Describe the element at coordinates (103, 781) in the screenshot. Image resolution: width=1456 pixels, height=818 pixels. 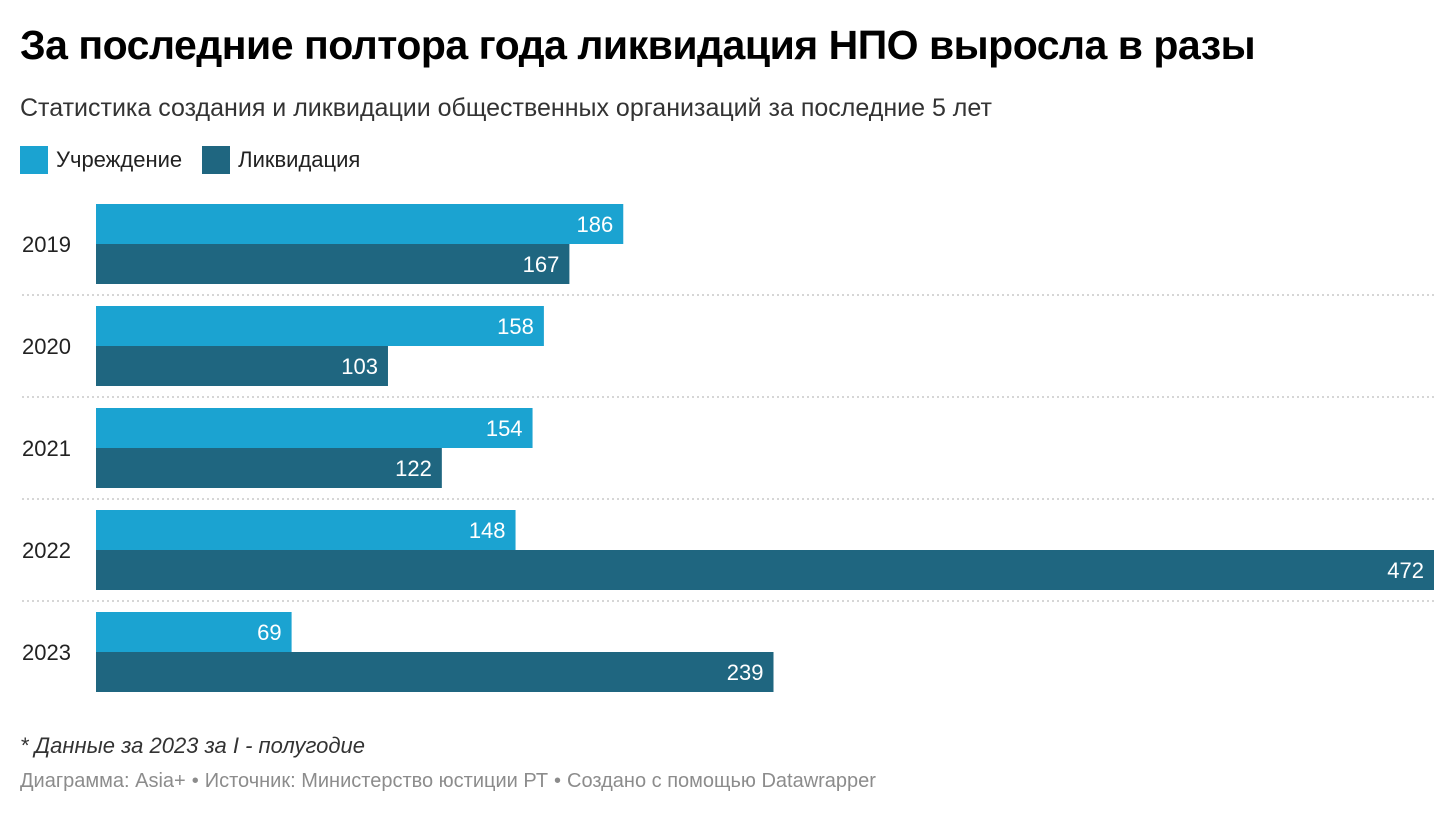
I see `footer-chart-by: Диаграмма: Asia+` at that location.